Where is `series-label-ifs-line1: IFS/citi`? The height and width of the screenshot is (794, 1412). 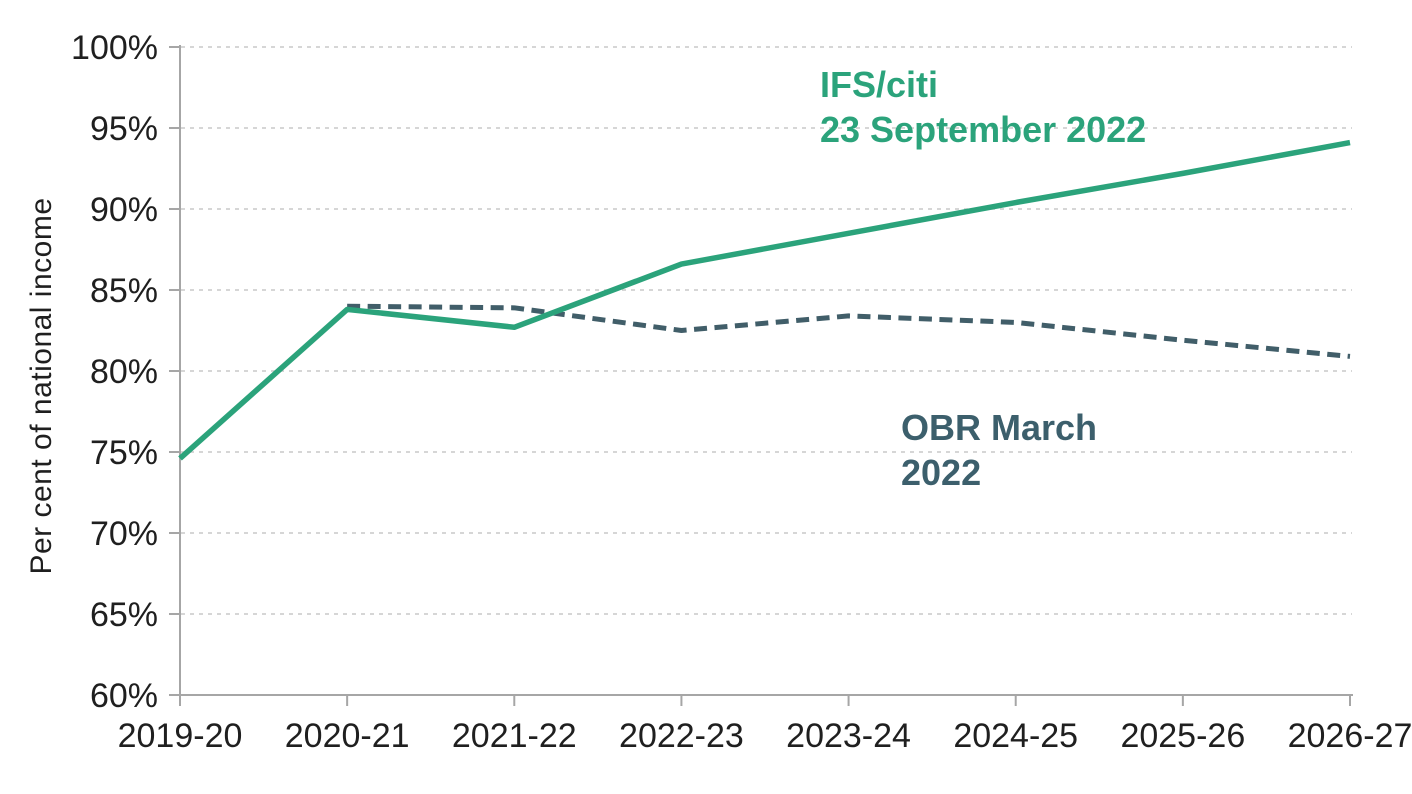 series-label-ifs-line1: IFS/citi is located at coordinates (879, 84).